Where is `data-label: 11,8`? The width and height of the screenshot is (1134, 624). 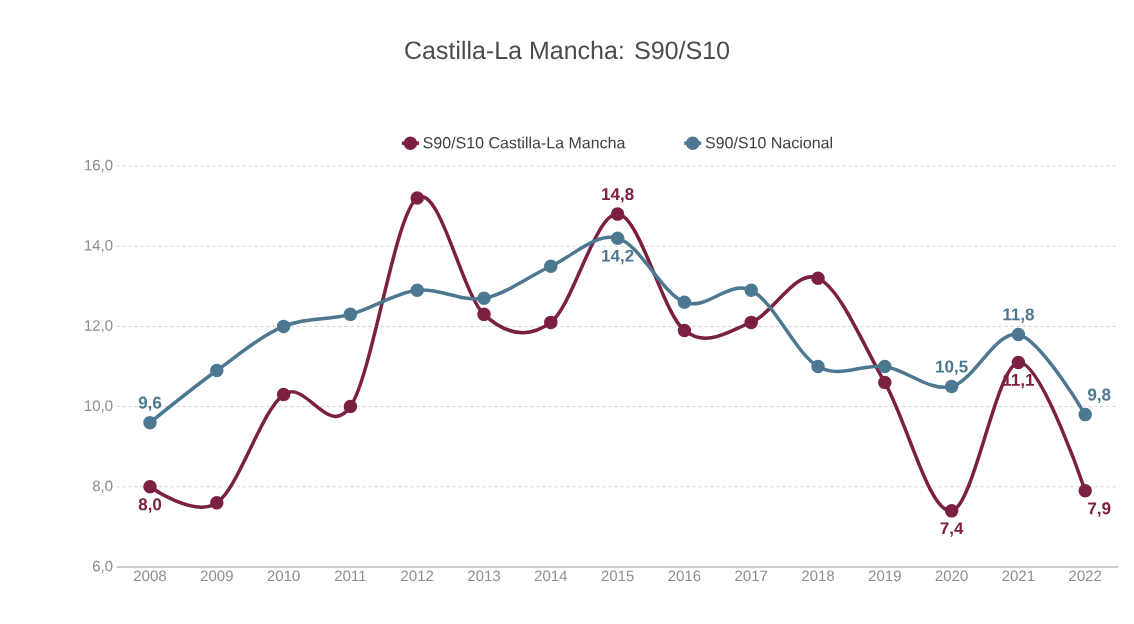 data-label: 11,8 is located at coordinates (1018, 315).